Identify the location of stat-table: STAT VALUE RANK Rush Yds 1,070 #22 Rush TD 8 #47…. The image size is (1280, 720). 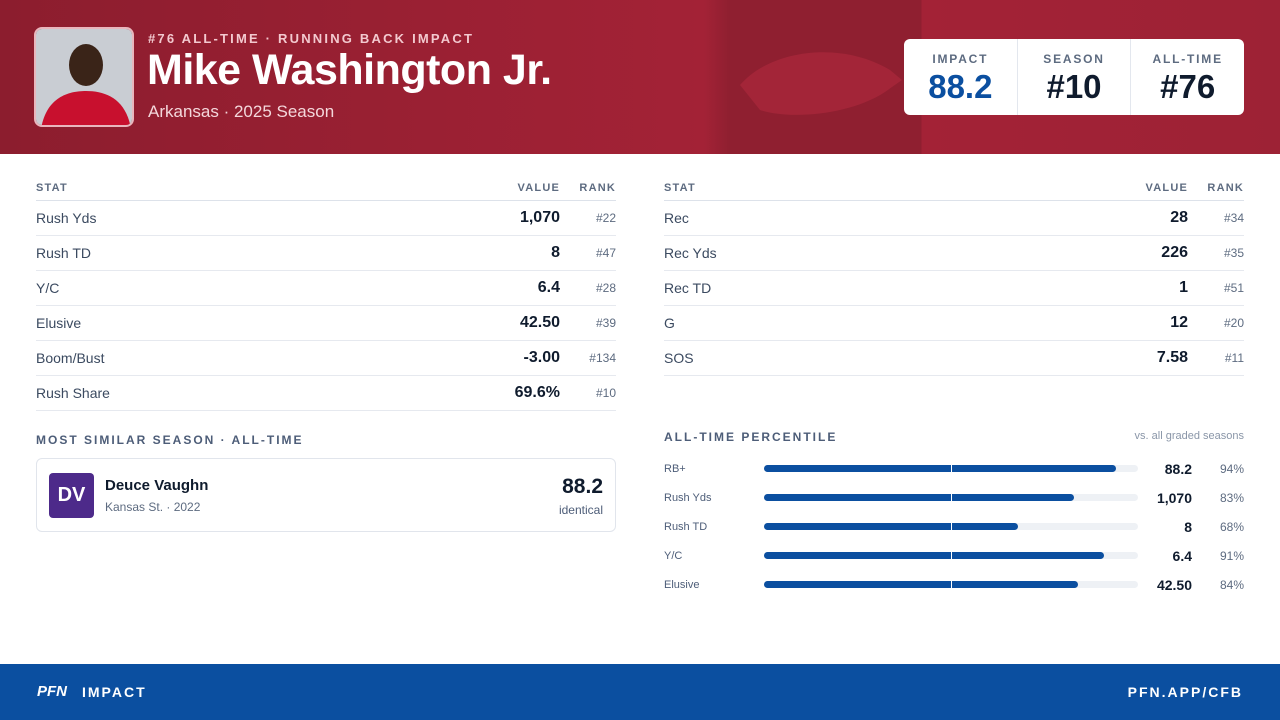
(326, 293).